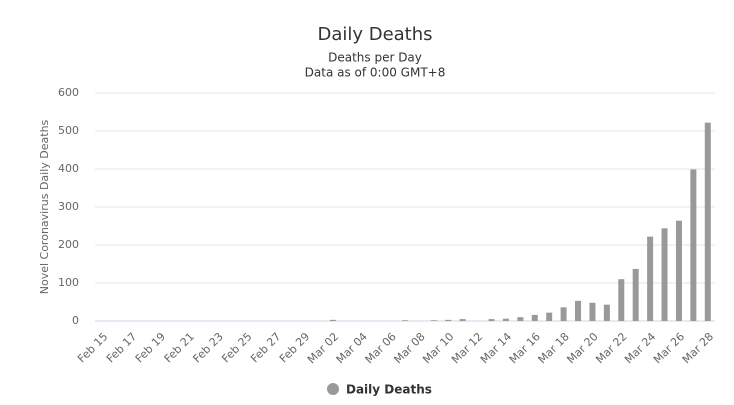  Describe the element at coordinates (698, 348) in the screenshot. I see `x-tick-label: Mar 28` at that location.